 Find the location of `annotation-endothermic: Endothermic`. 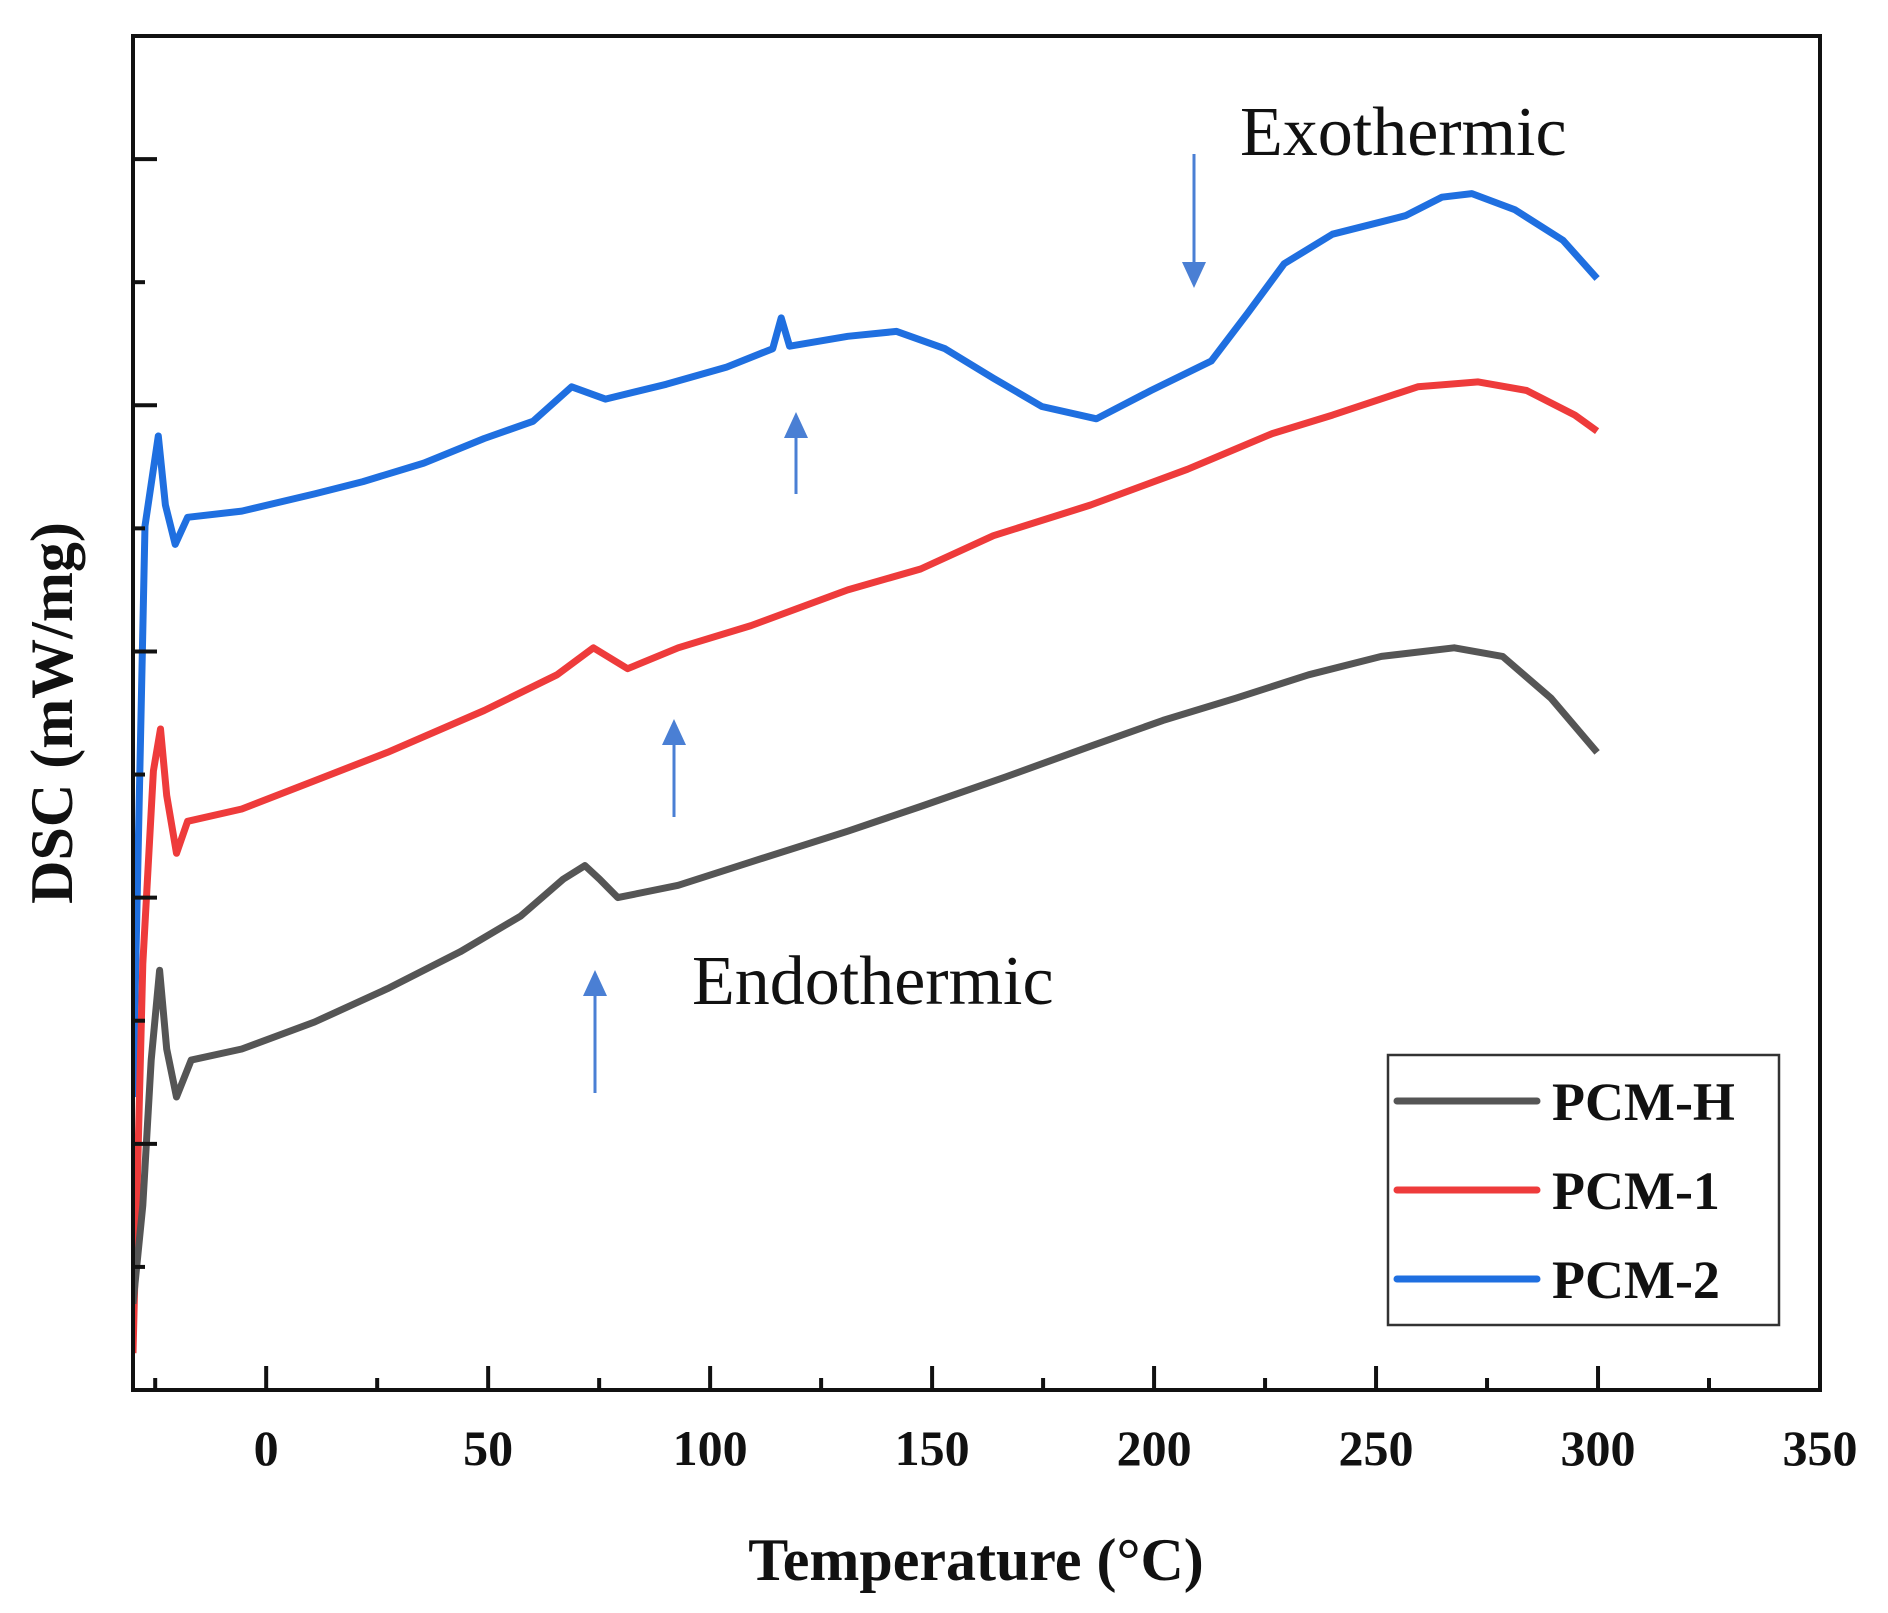

annotation-endothermic: Endothermic is located at coordinates (873, 981).